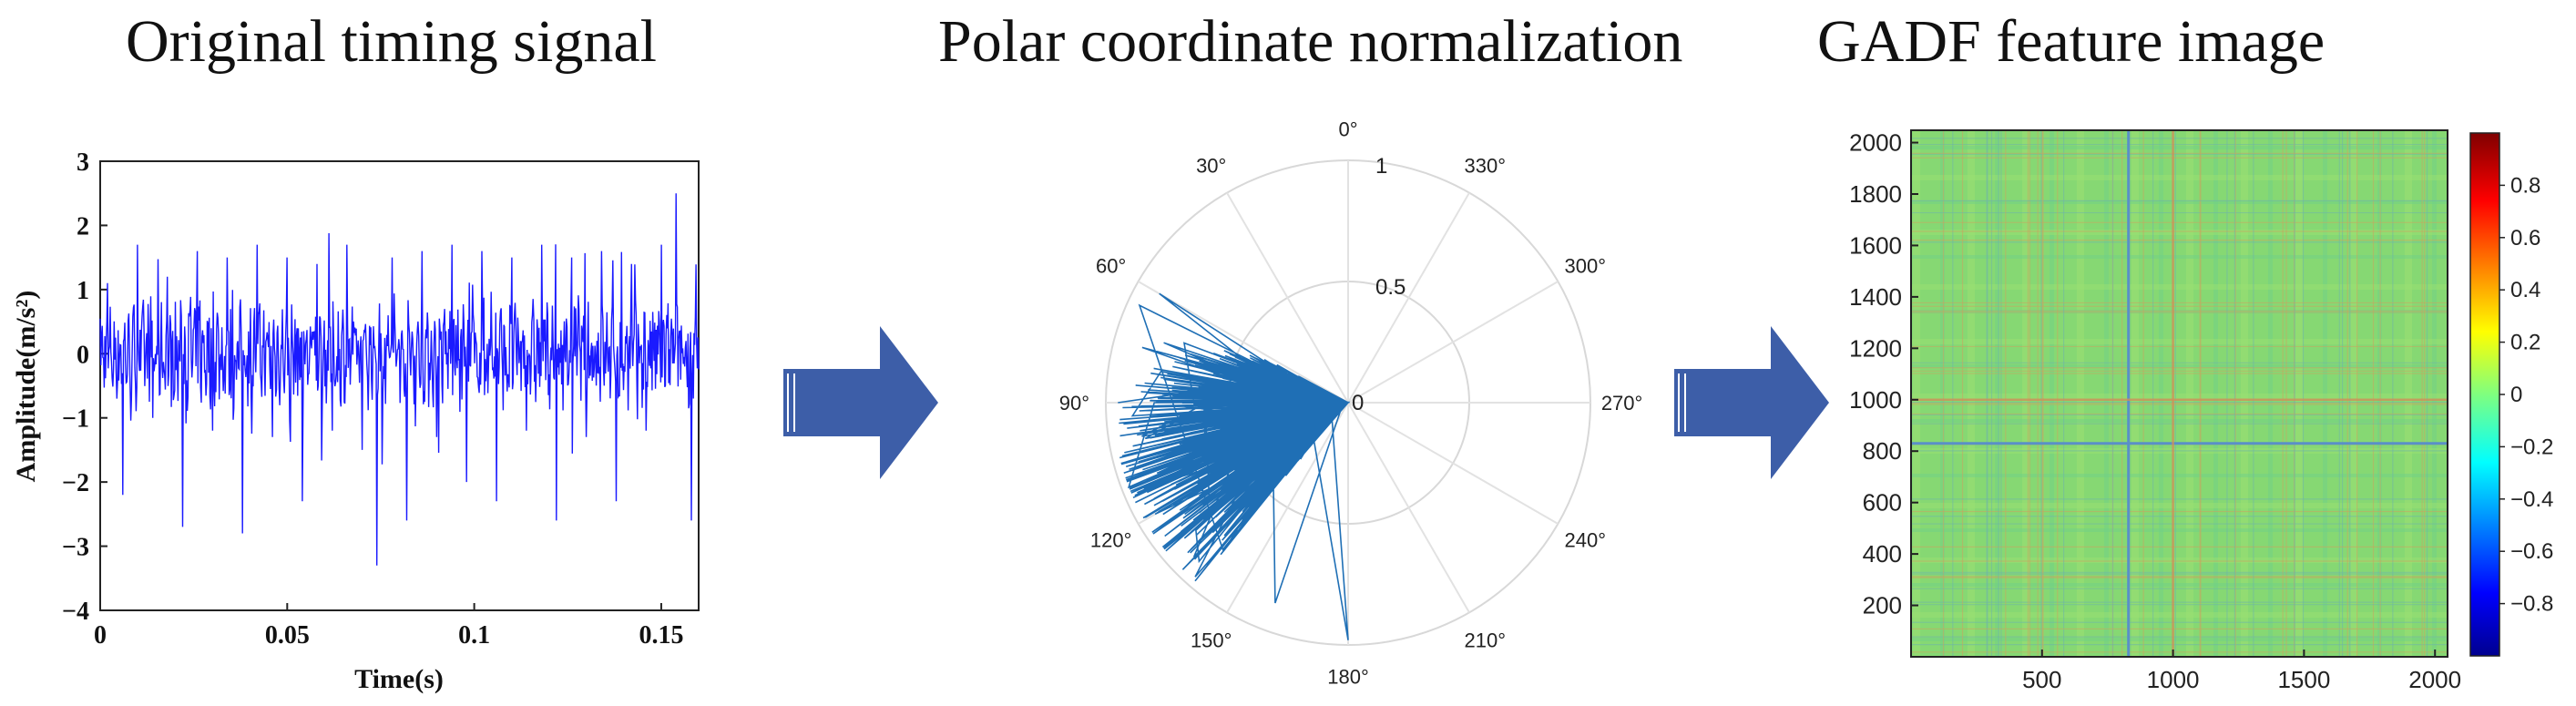 This screenshot has height=706, width=2576. What do you see at coordinates (2484, 395) in the screenshot?
I see `colorbar` at bounding box center [2484, 395].